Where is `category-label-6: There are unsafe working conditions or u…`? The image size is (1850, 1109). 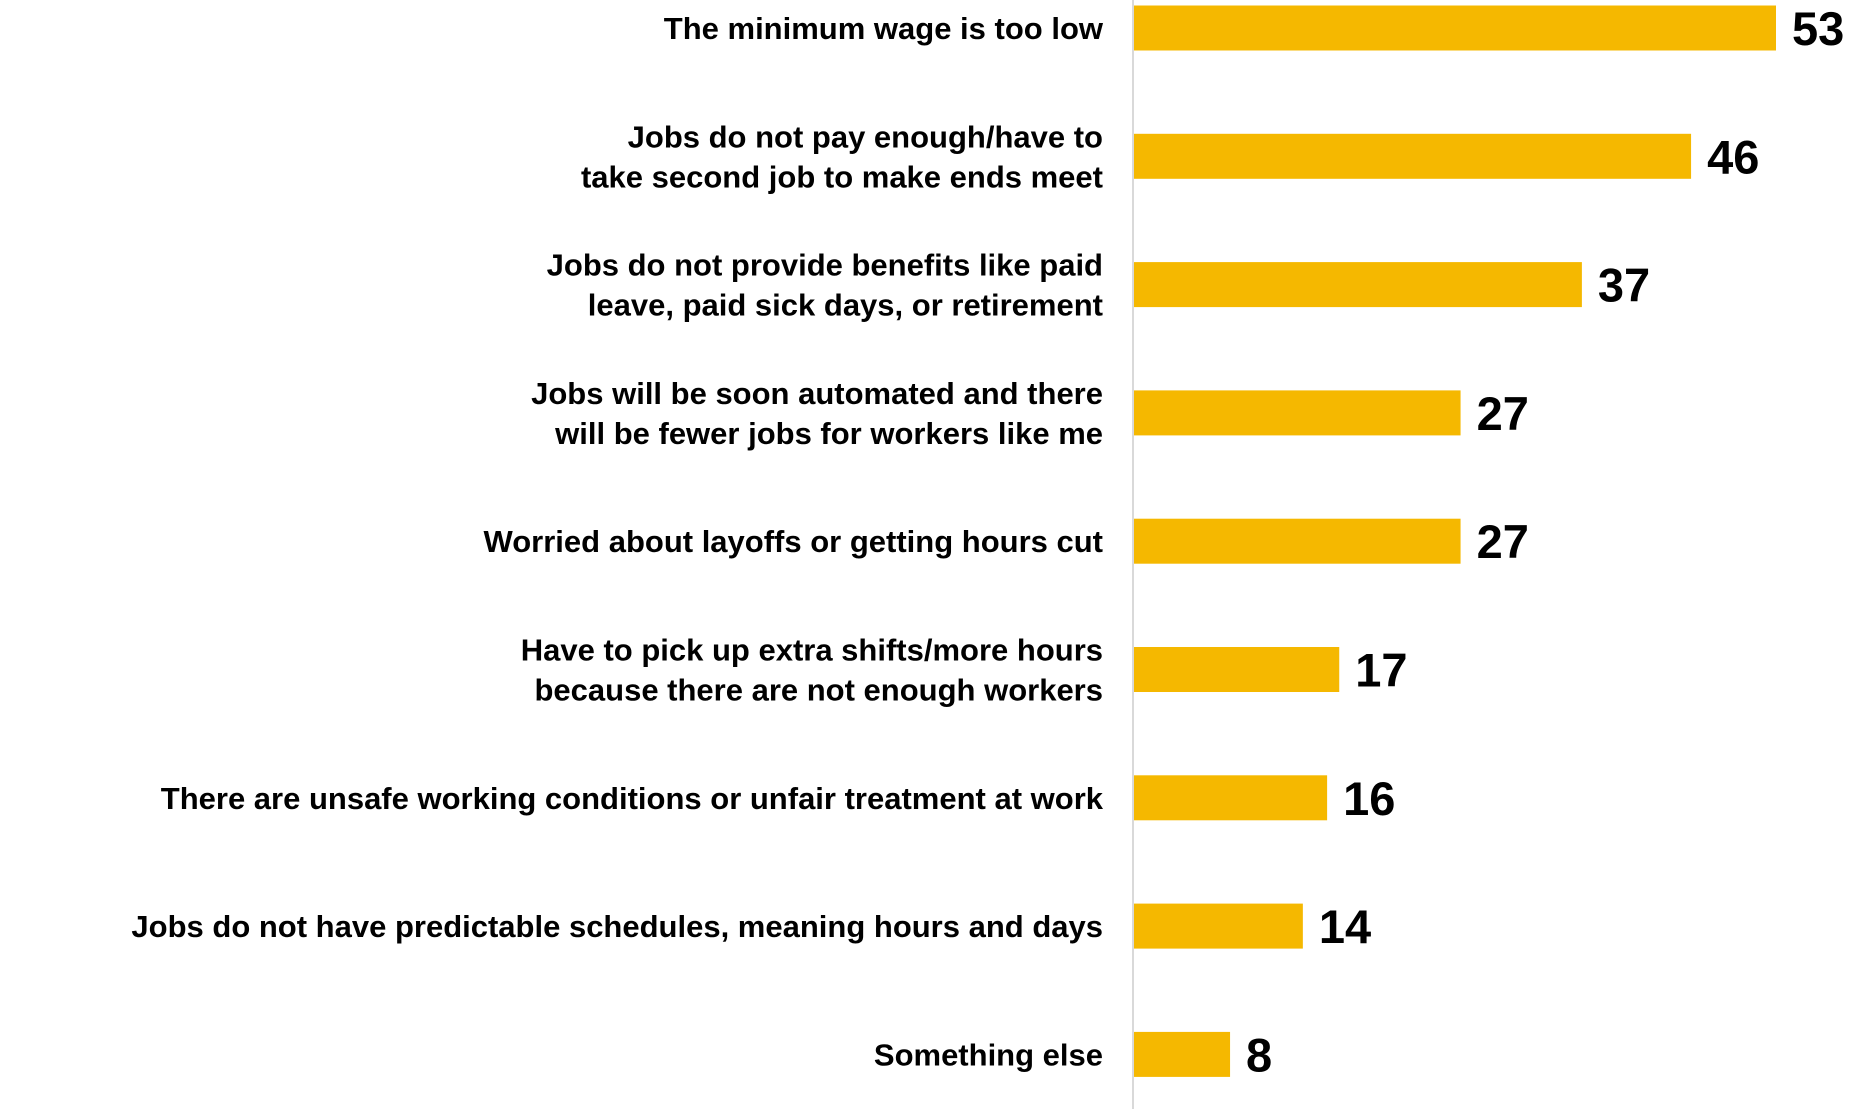 category-label-6: There are unsafe working conditions or u… is located at coordinates (632, 798).